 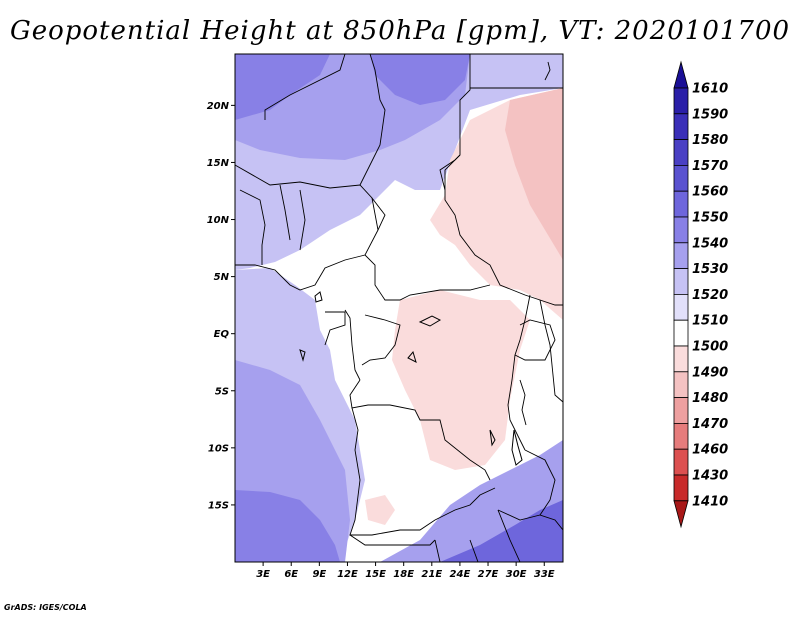 I want to click on lakes-islands, so click(x=411, y=378).